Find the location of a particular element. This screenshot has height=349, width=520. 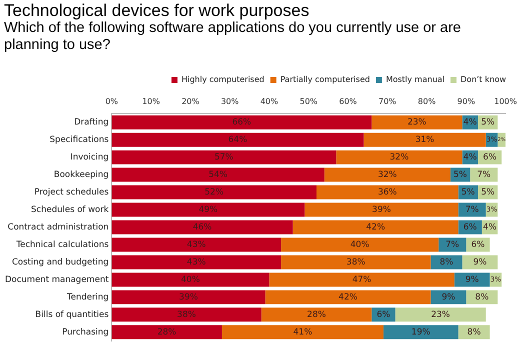

legend-label: Don’t know is located at coordinates (483, 79).